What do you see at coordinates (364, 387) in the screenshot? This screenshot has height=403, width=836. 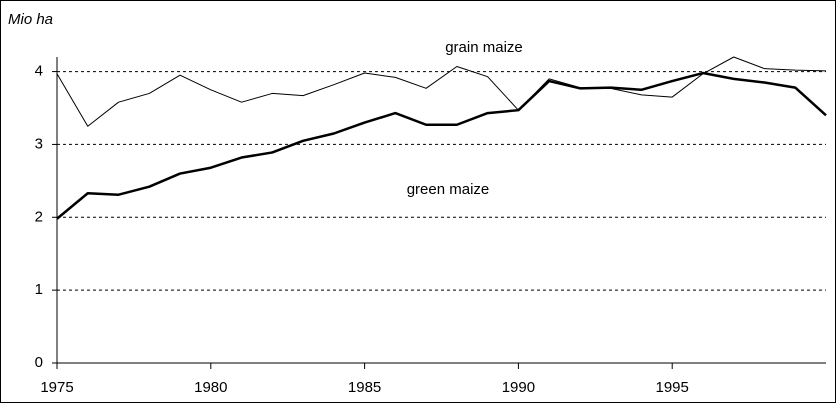 I see `x-tick-label: 1985` at bounding box center [364, 387].